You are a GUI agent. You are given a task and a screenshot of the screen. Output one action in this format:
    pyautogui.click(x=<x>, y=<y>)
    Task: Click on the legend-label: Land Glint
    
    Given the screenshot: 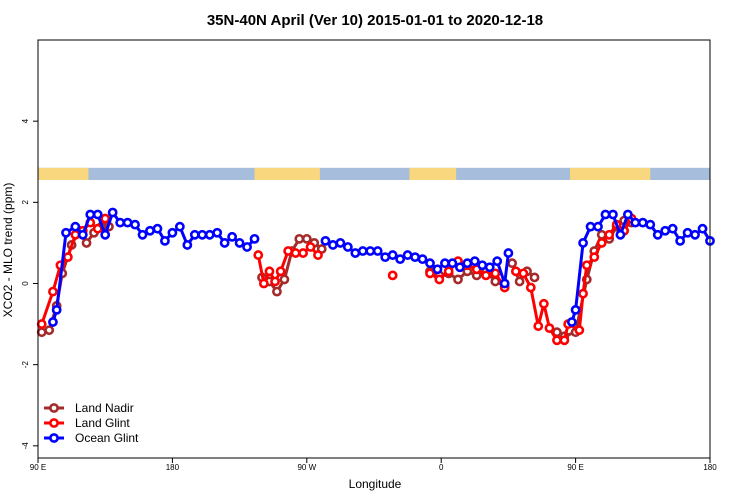 What is the action you would take?
    pyautogui.click(x=102, y=423)
    